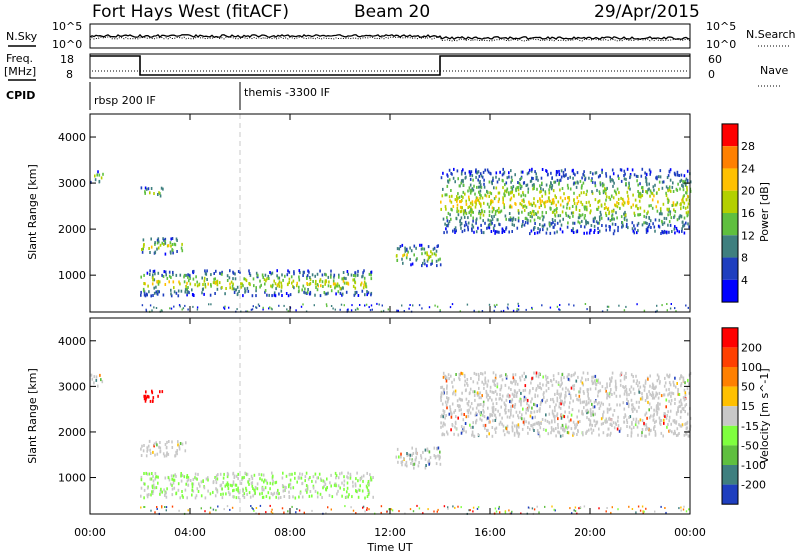 This screenshot has height=558, width=800. I want to click on freq-label: Freq., so click(19, 58).